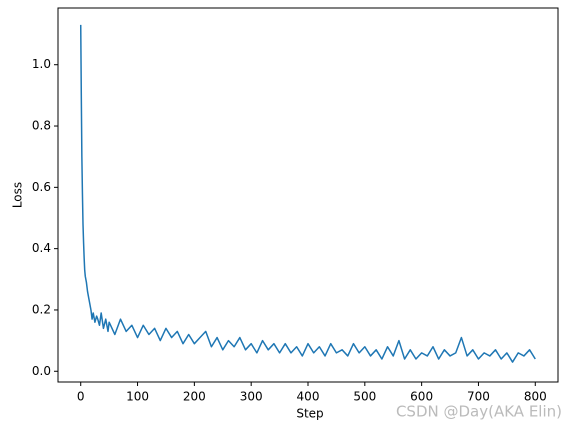 The image size is (567, 436). Describe the element at coordinates (41, 126) in the screenshot. I see `y-tick-label: 0.8` at that location.